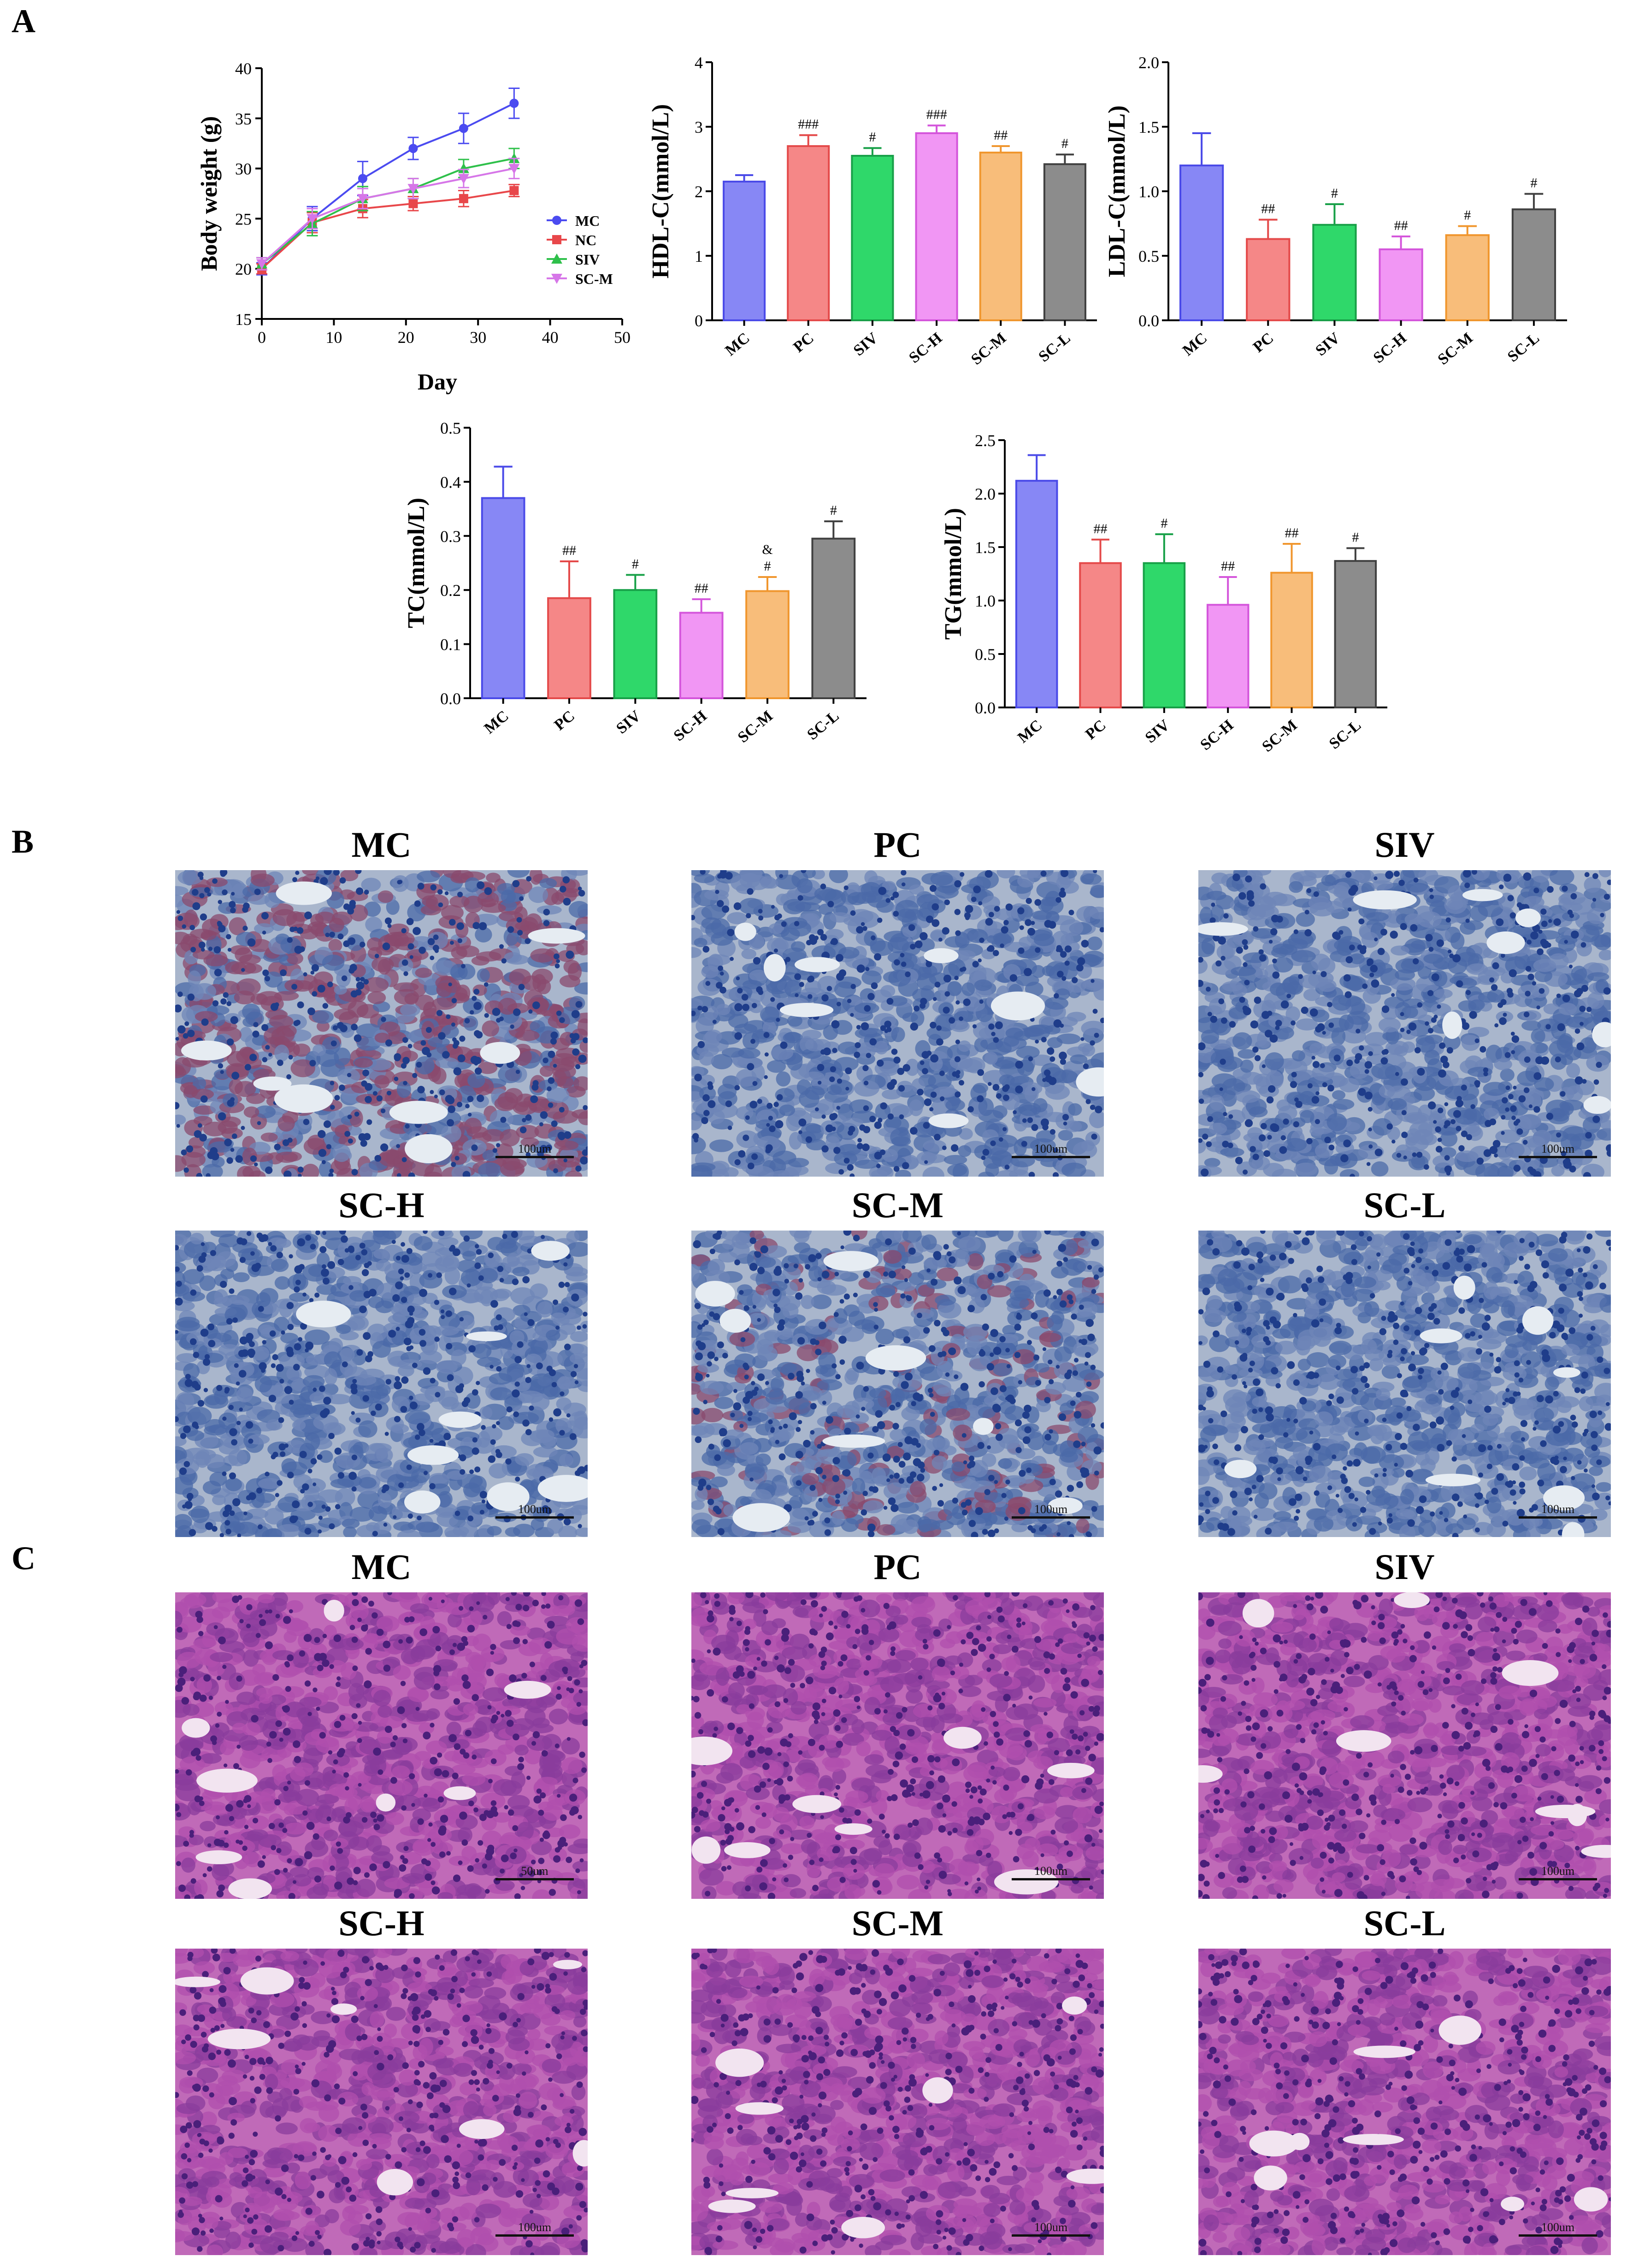  What do you see at coordinates (243, 68) in the screenshot?
I see `y-tick-label: 40` at bounding box center [243, 68].